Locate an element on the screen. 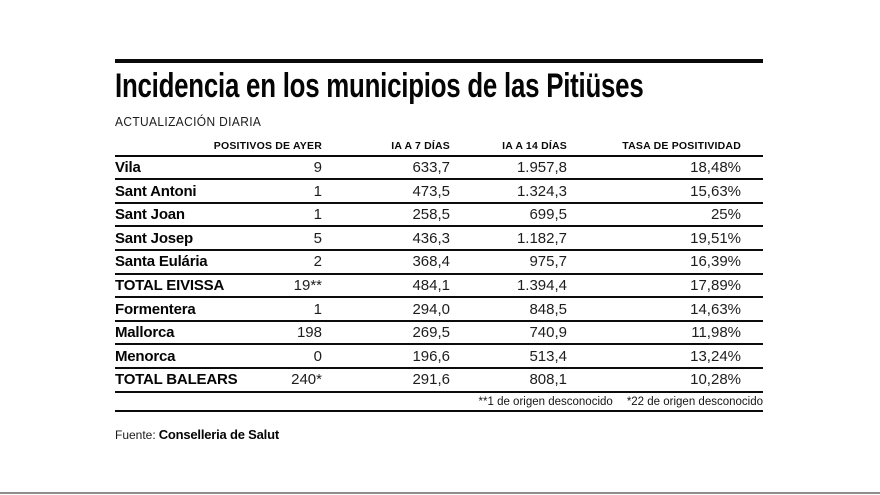  row-label: Sant Joan is located at coordinates (150, 215).